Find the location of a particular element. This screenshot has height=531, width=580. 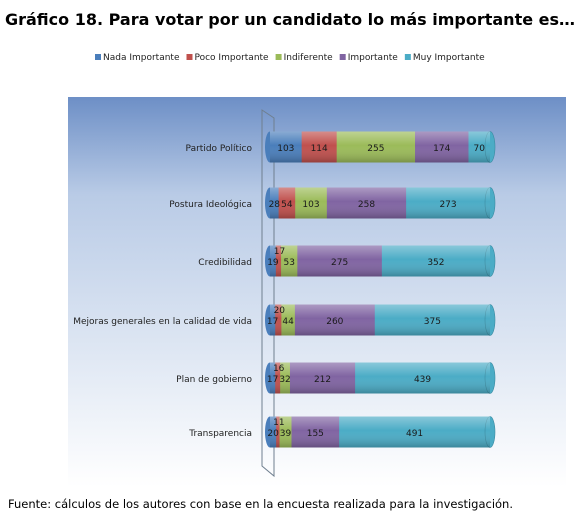

legend-label-indiferente: Indiferente is located at coordinates (309, 58).